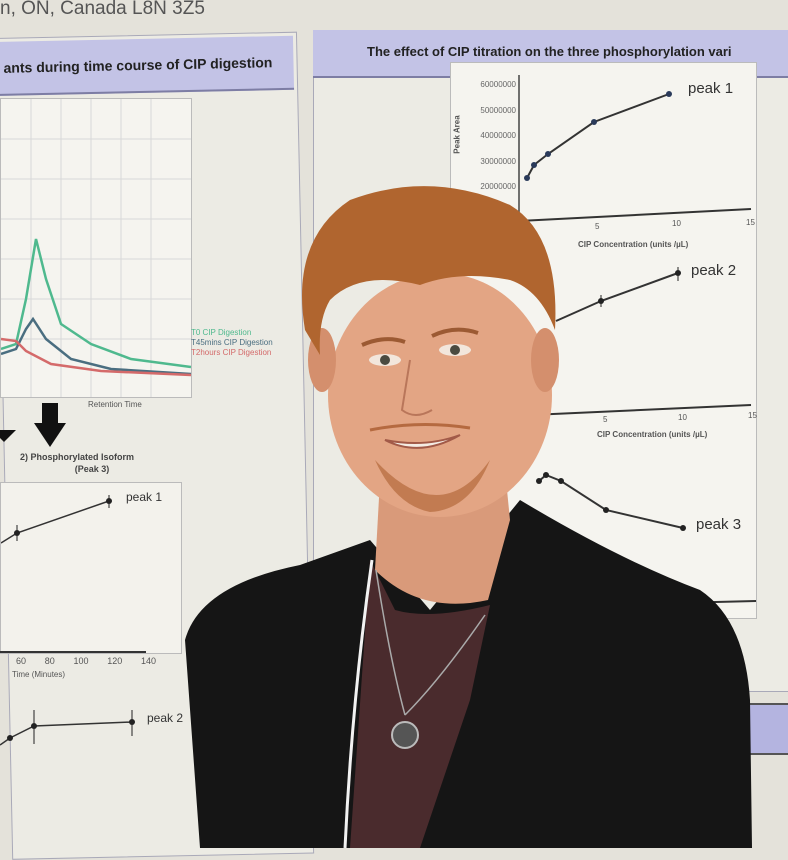 The height and width of the screenshot is (860, 788). I want to click on right-lower-band, so click(768, 729).